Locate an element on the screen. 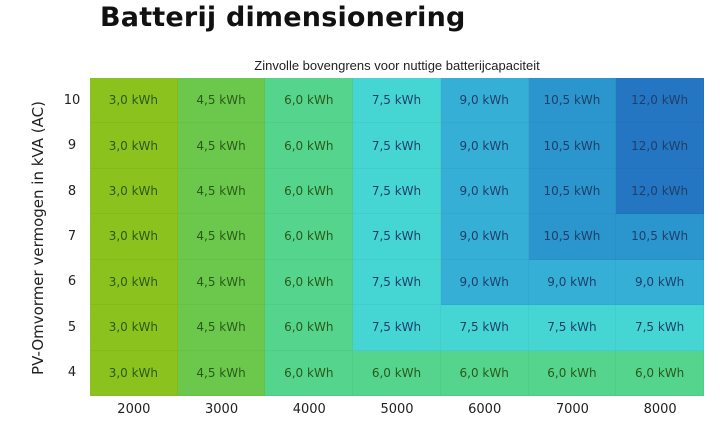 Image resolution: width=720 pixels, height=424 pixels. y-axis-label: PV-Omvormer vermogen in kVA (AC) is located at coordinates (38, 238).